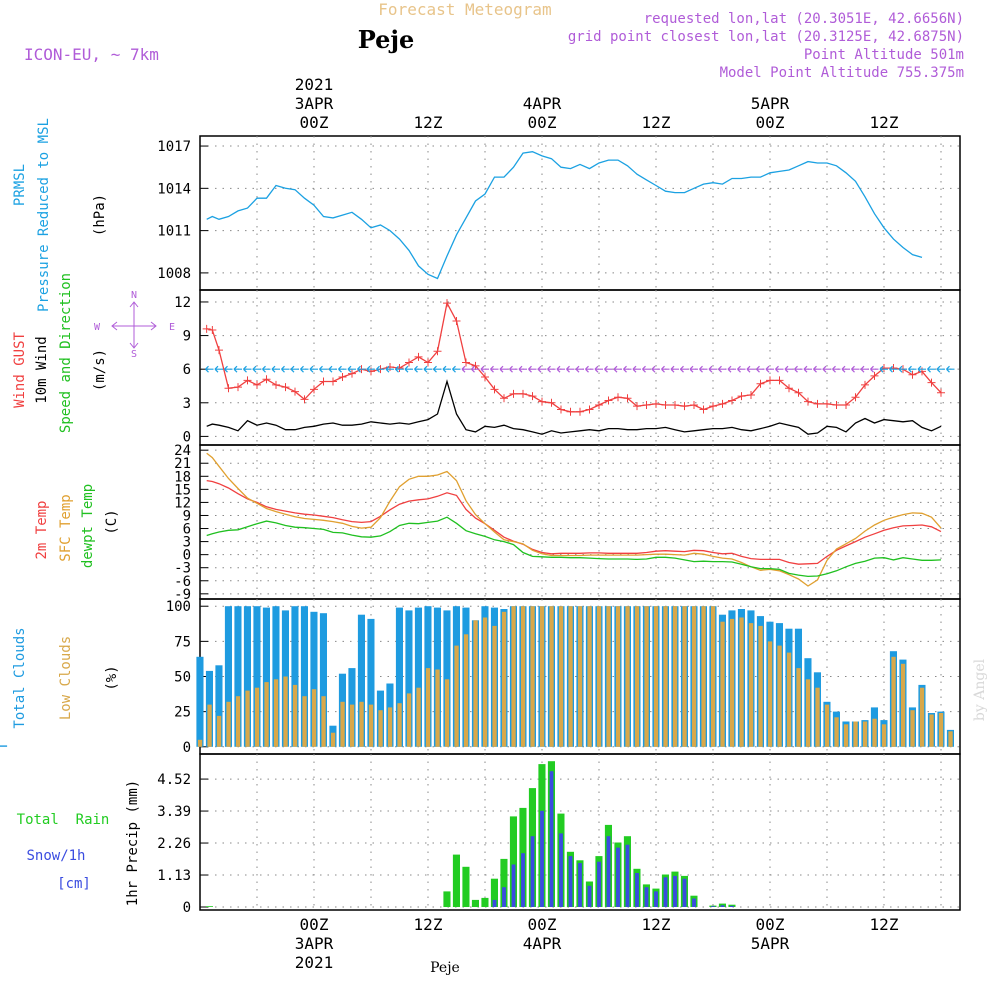 Image resolution: width=1000 pixels, height=1000 pixels. What do you see at coordinates (580, 832) in the screenshot?
I see `precipitation-frame` at bounding box center [580, 832].